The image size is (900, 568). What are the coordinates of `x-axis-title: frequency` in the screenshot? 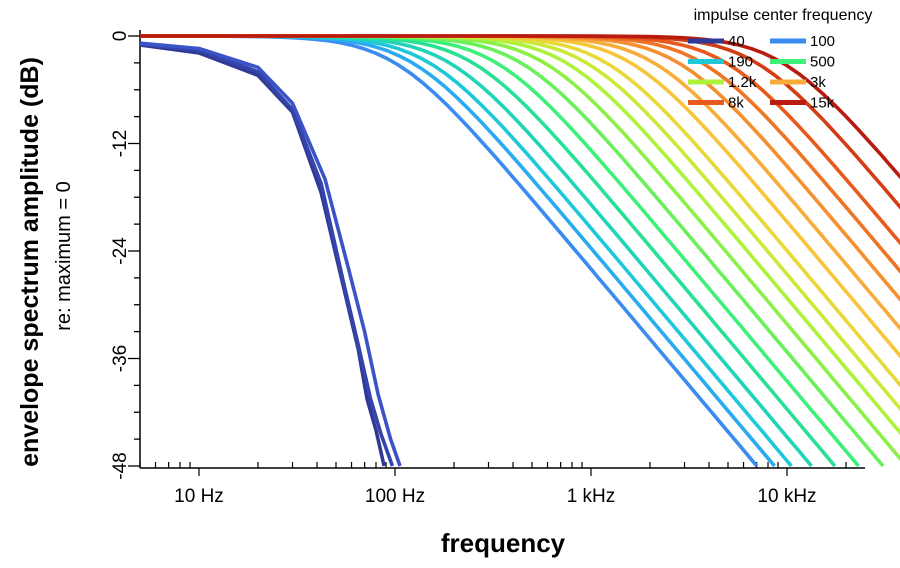 It's located at (503, 543).